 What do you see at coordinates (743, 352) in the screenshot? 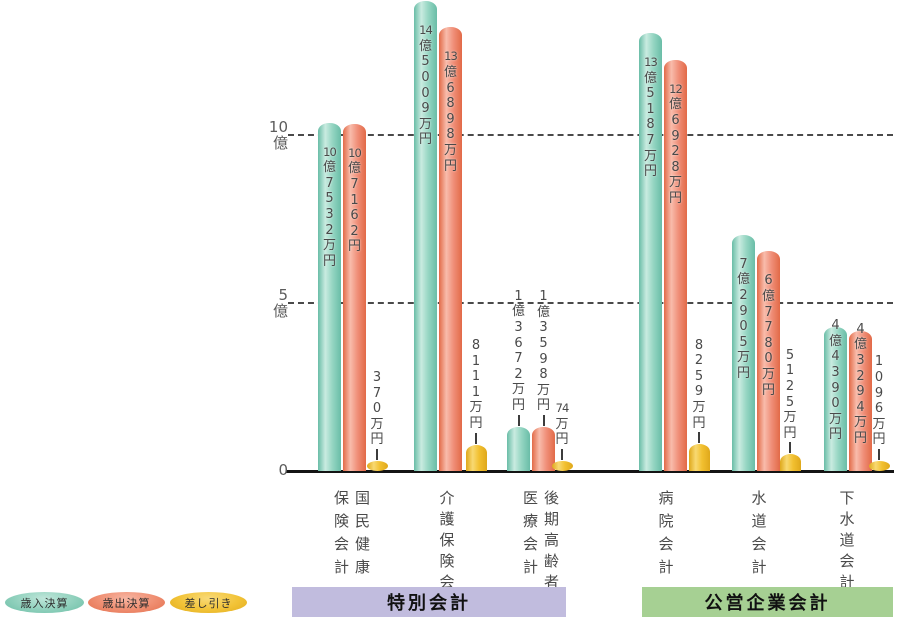
I see `bar-歳入決算-水道会計` at bounding box center [743, 352].